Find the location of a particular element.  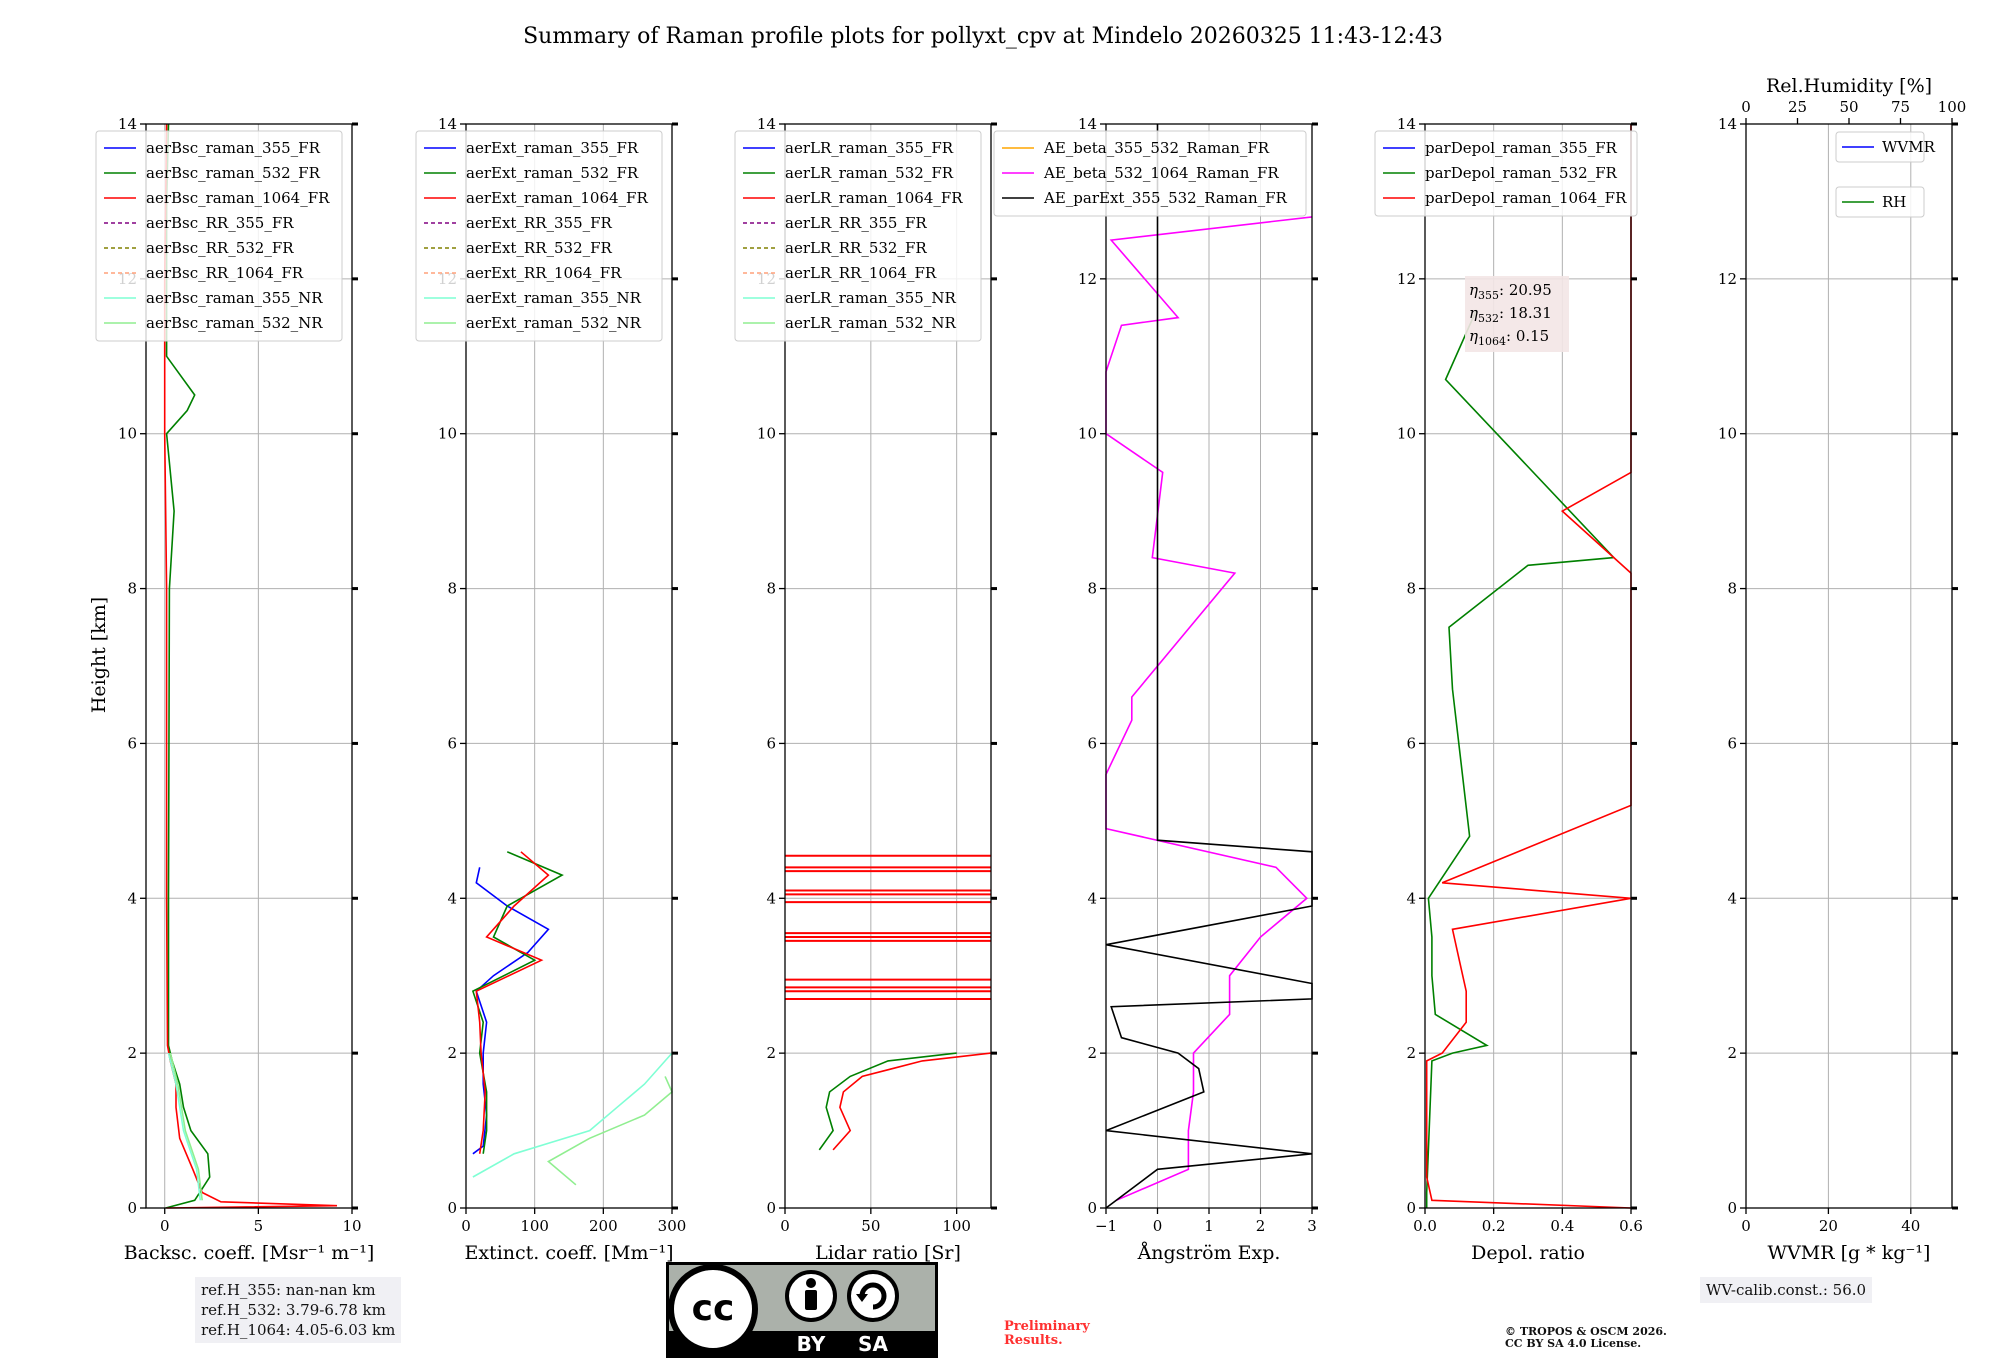

eta-text: η355: 20.95 is located at coordinates (1510, 291).